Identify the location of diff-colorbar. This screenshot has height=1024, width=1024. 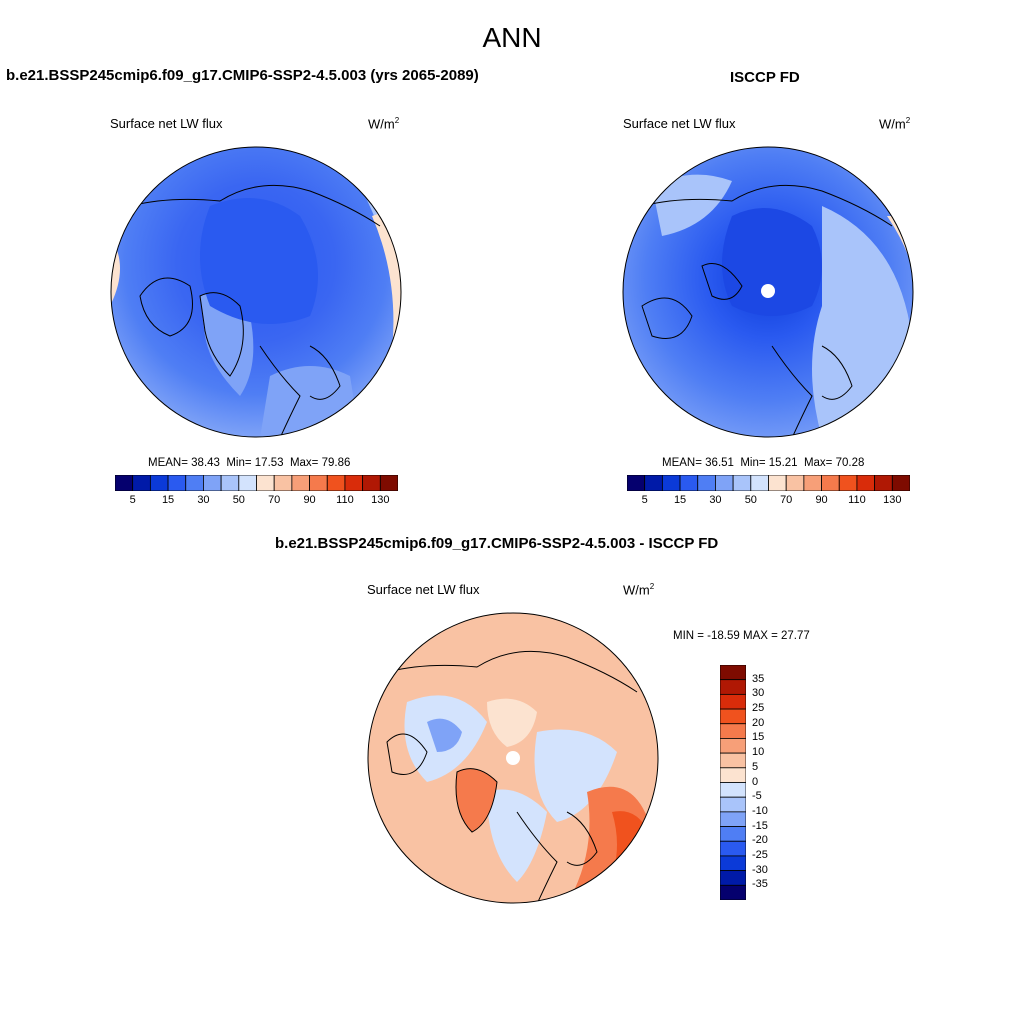
(733, 782).